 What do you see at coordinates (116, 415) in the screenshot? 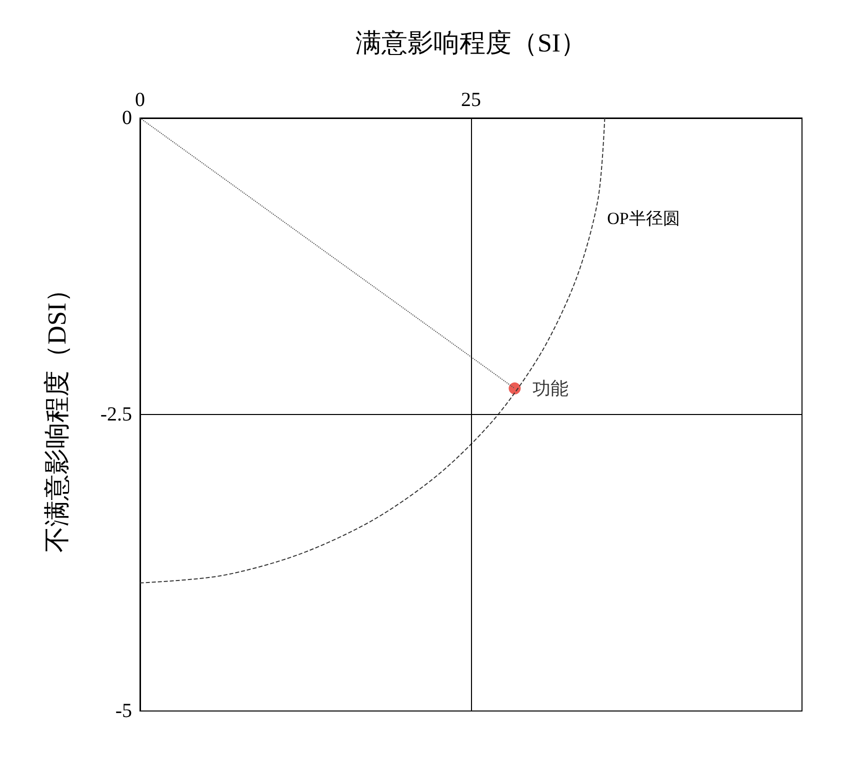
I see `y-tick-label: -2.5` at bounding box center [116, 415].